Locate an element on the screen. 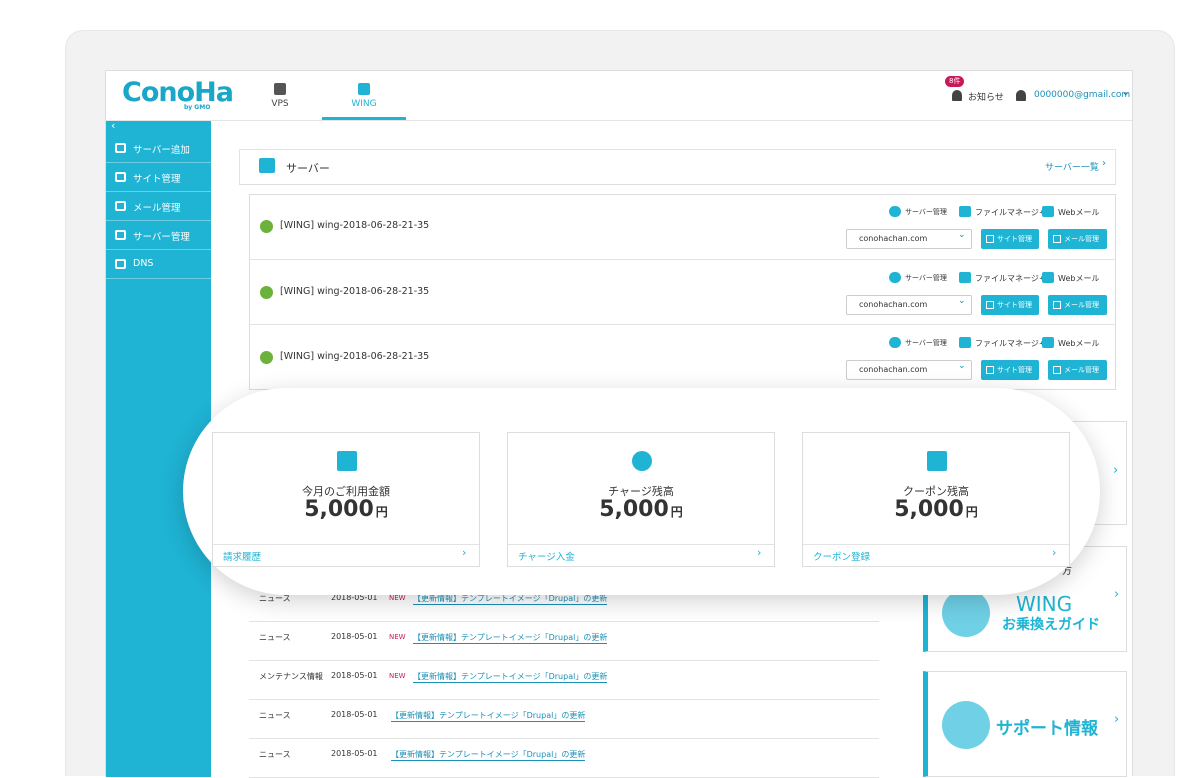  summary-card: 今月のご利用金額 5,000 円請求履歴 › is located at coordinates (346, 499).